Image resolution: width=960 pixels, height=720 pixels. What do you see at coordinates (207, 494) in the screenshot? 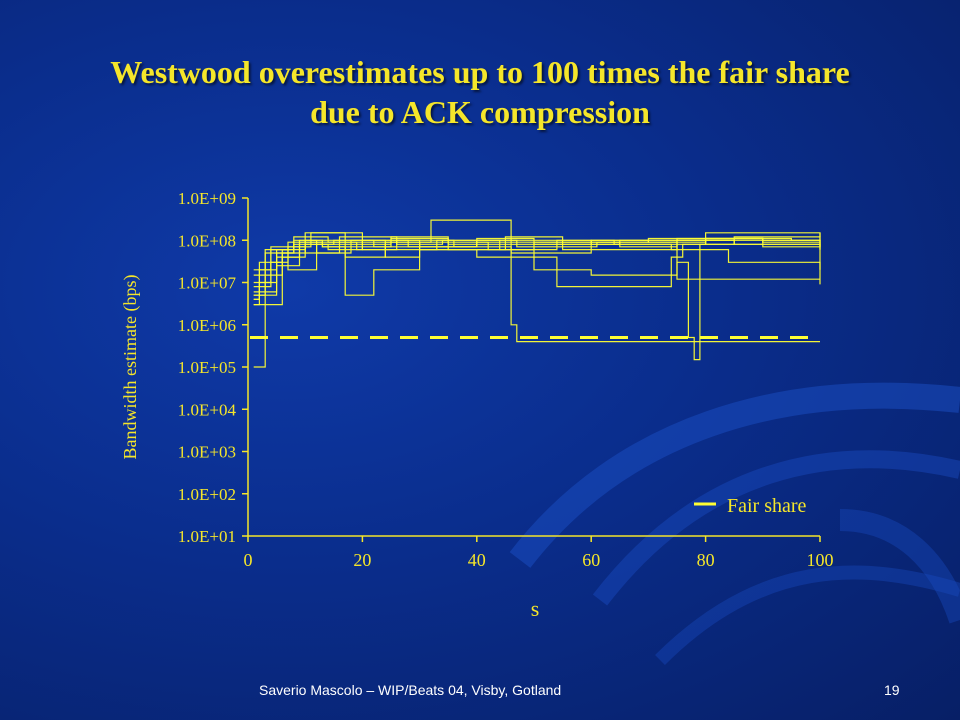
I see `y-tick-label: 1.0E+02` at bounding box center [207, 494].